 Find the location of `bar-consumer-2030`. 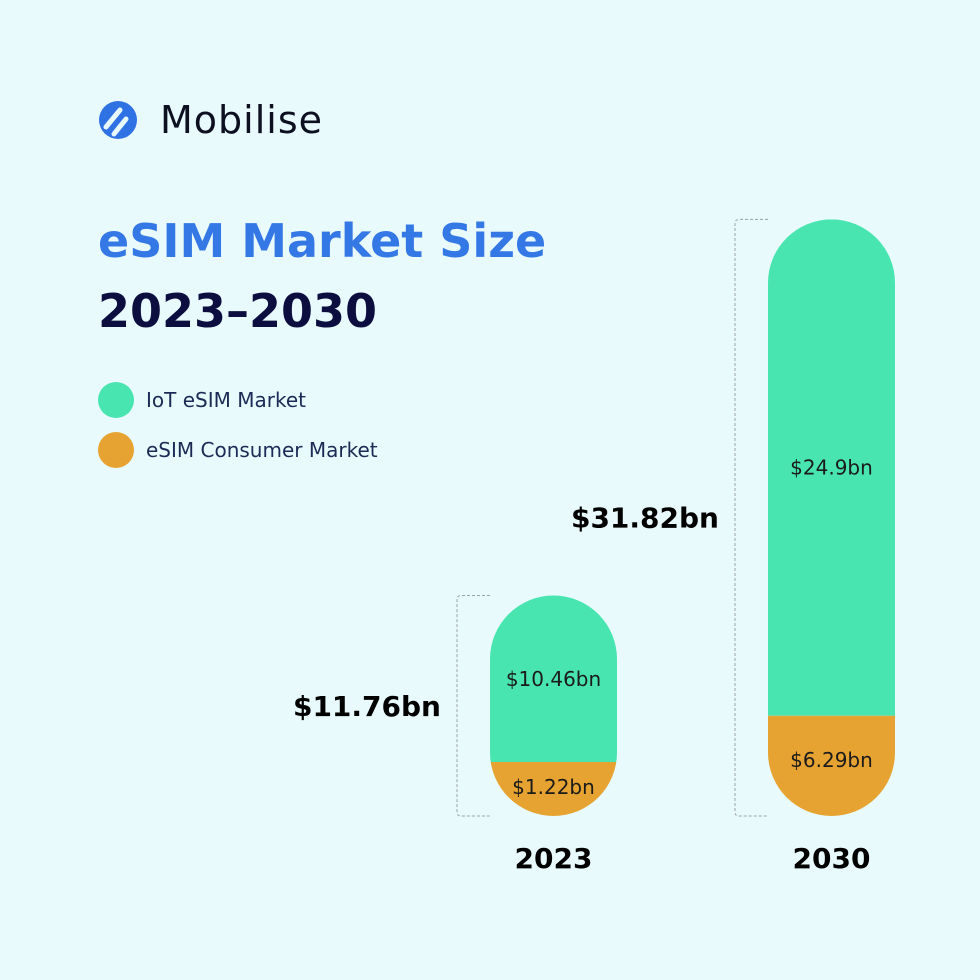

bar-consumer-2030 is located at coordinates (831, 765).